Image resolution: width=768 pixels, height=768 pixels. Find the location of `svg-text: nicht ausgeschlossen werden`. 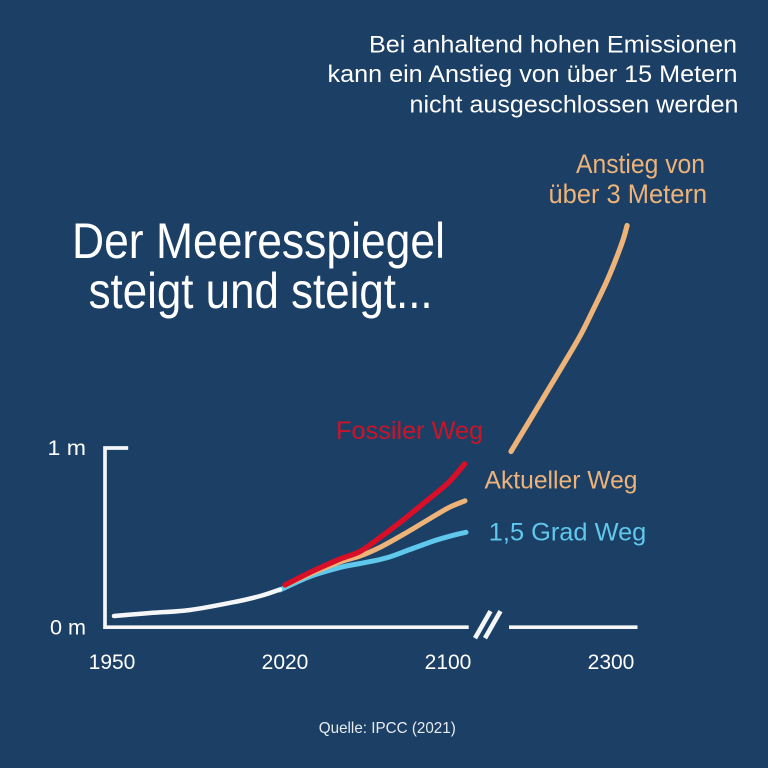

svg-text: nicht ausgeschlossen werden is located at coordinates (574, 105).